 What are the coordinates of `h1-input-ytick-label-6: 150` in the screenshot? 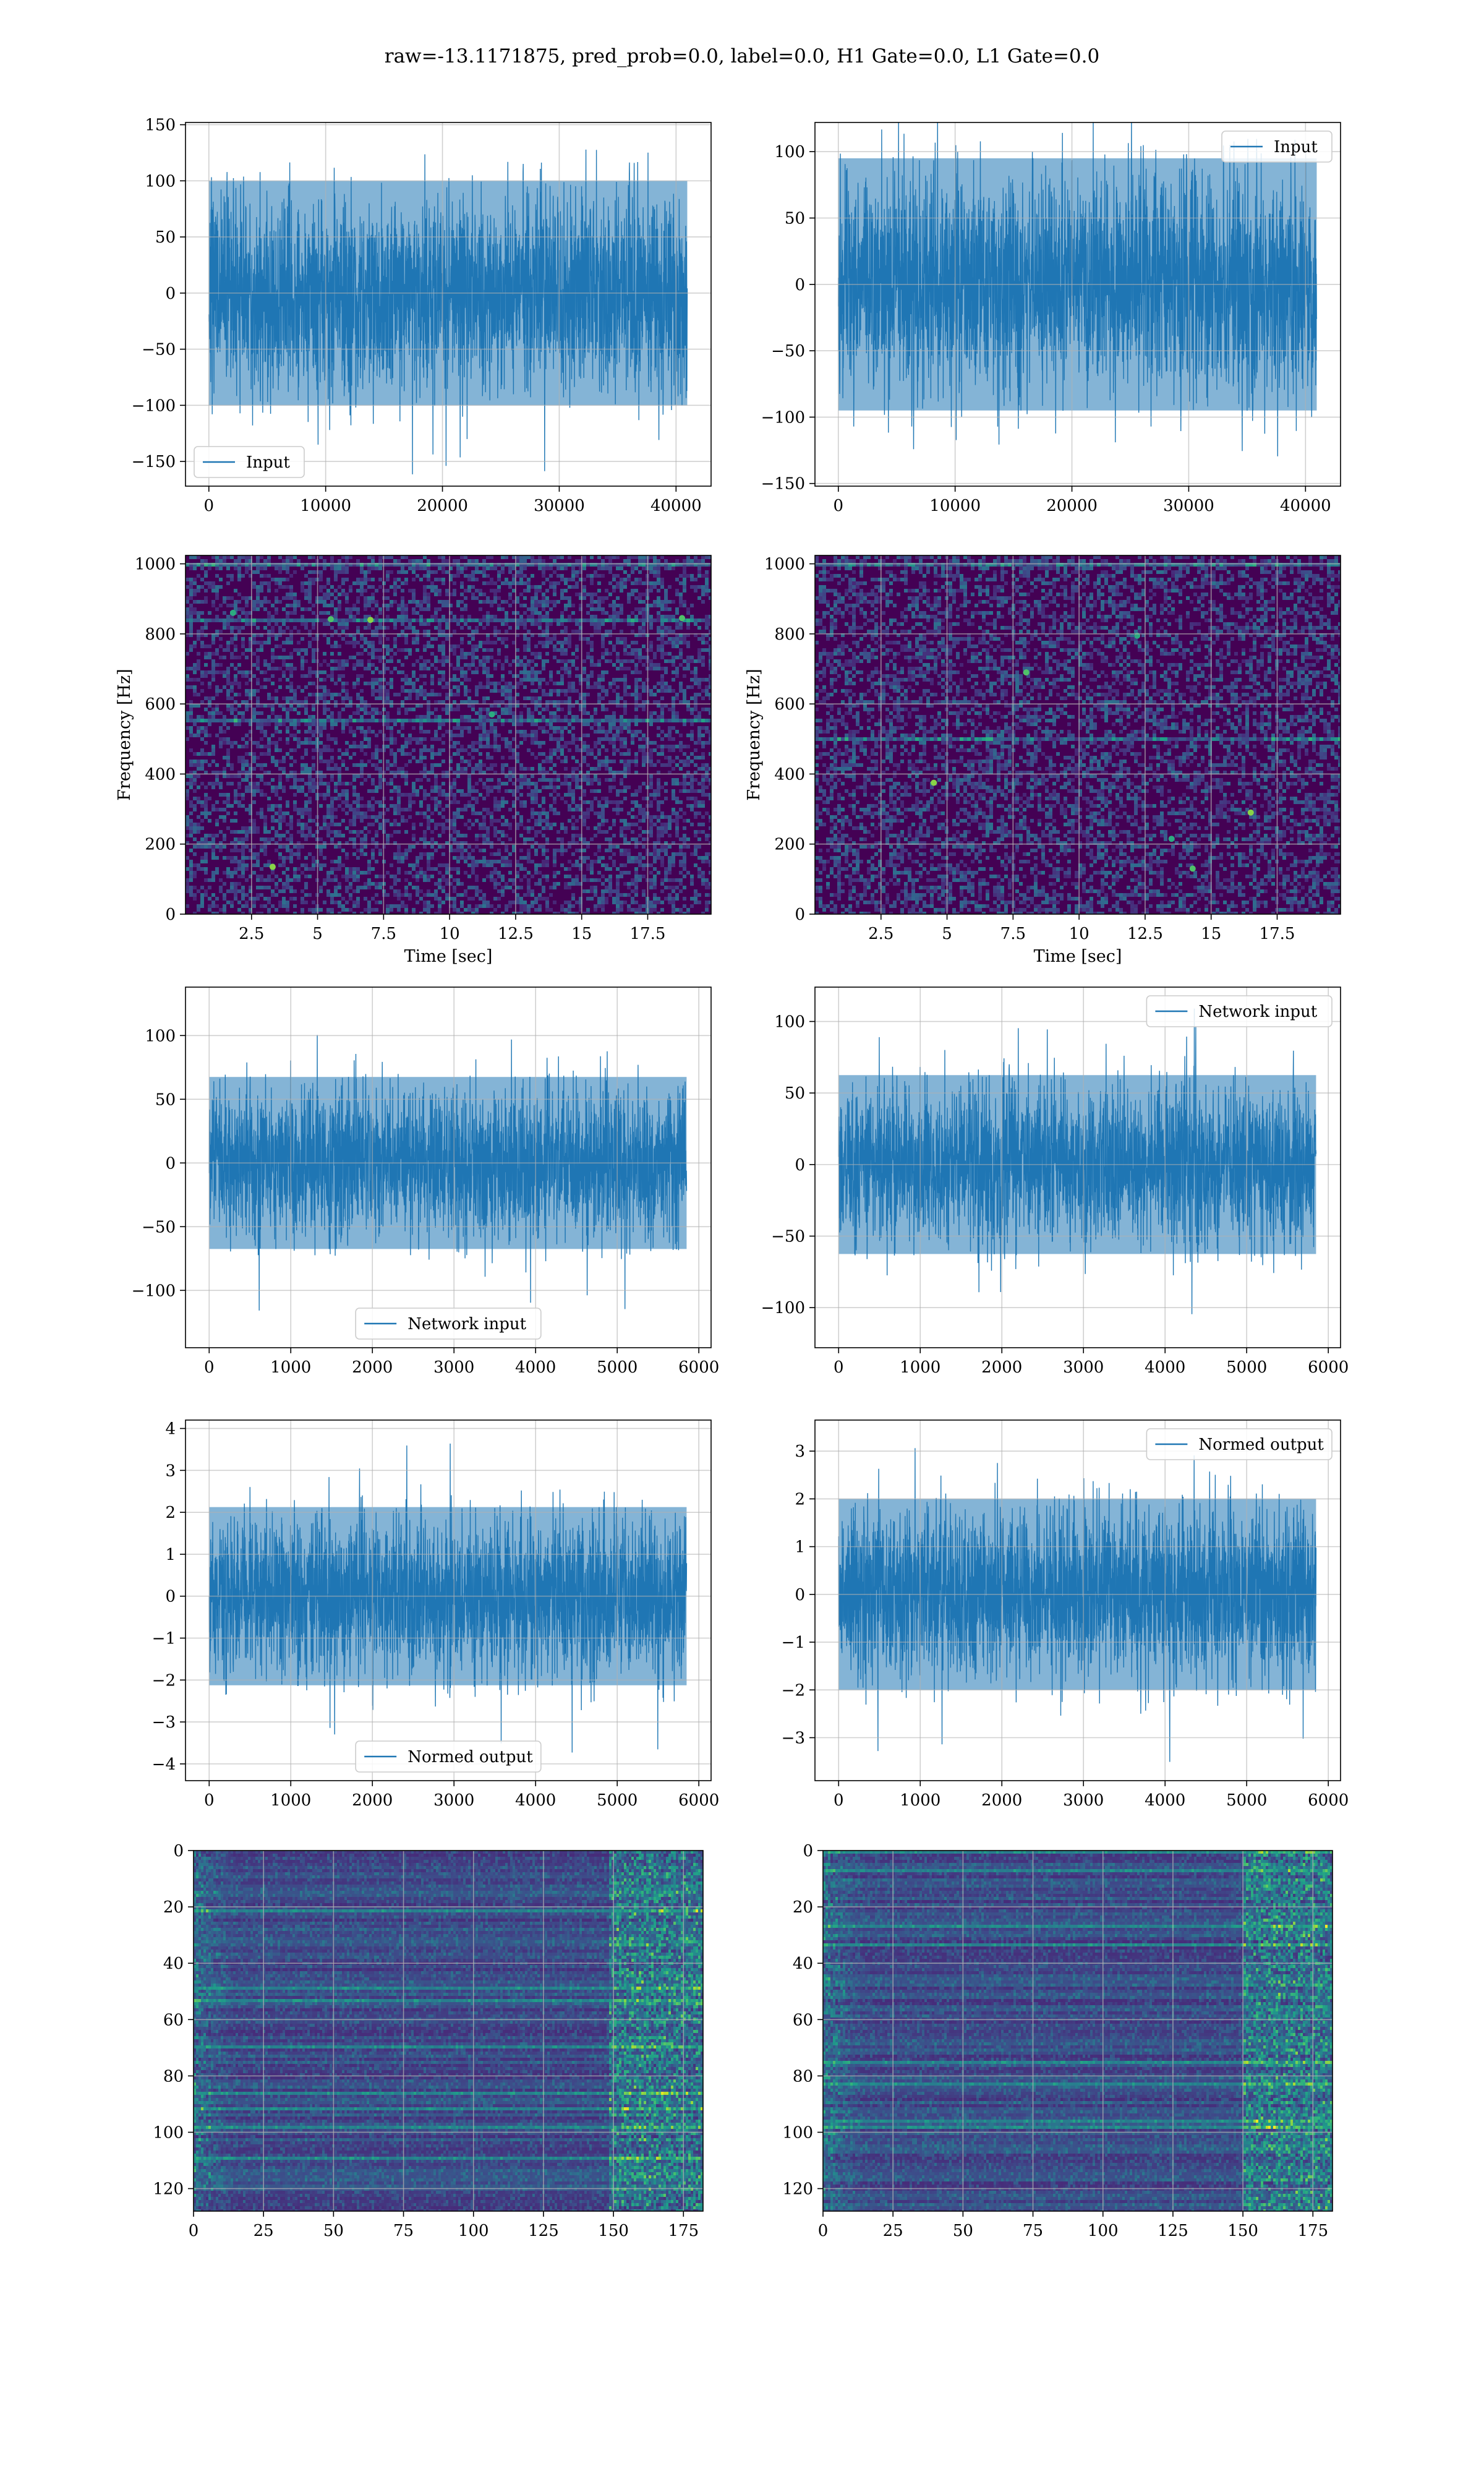 It's located at (160, 126).